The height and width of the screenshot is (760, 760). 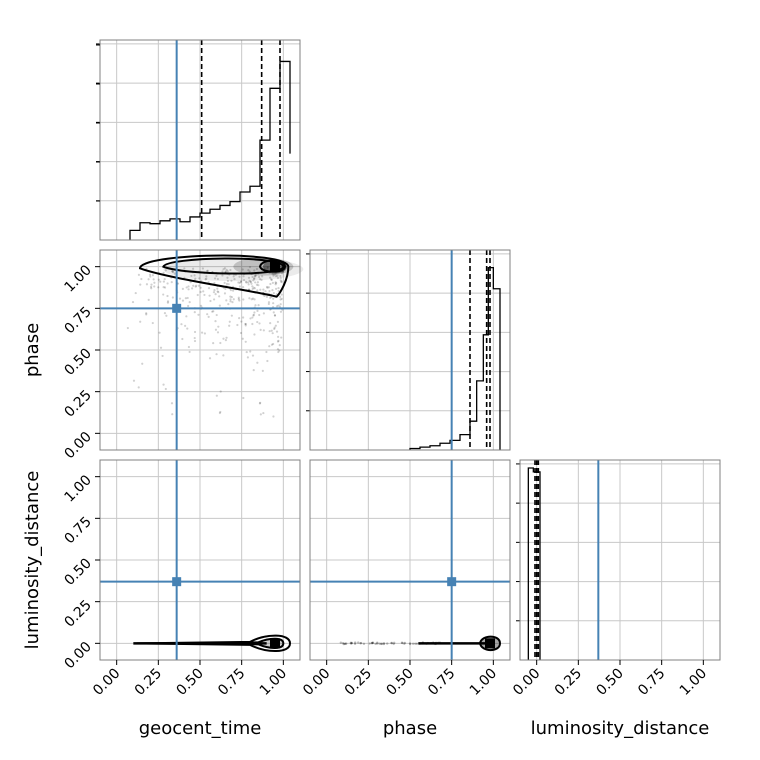 I want to click on y-tick-label-luminosity_distance-1: 0.25, so click(x=77, y=613).